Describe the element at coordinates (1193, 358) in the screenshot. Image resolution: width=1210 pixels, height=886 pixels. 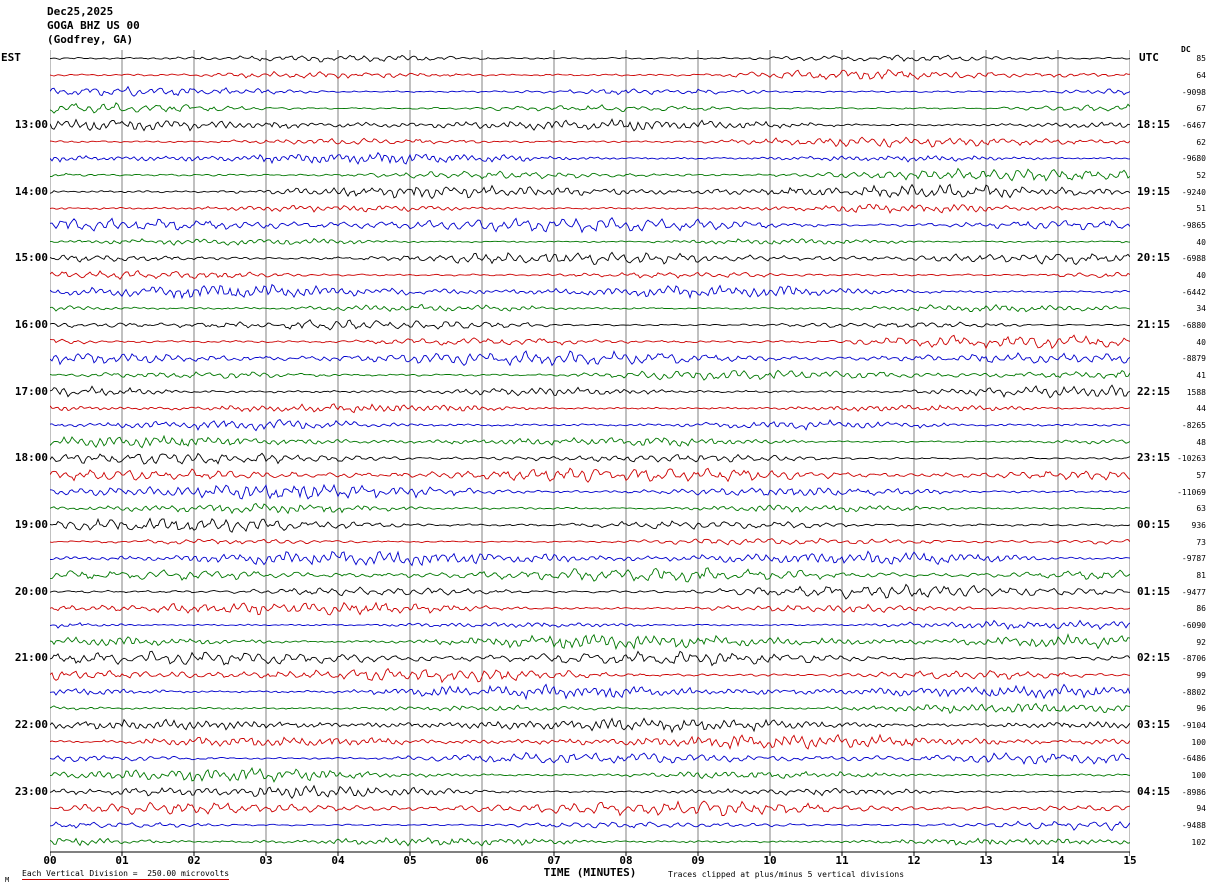
I see `dc-offset-value: -8879` at that location.